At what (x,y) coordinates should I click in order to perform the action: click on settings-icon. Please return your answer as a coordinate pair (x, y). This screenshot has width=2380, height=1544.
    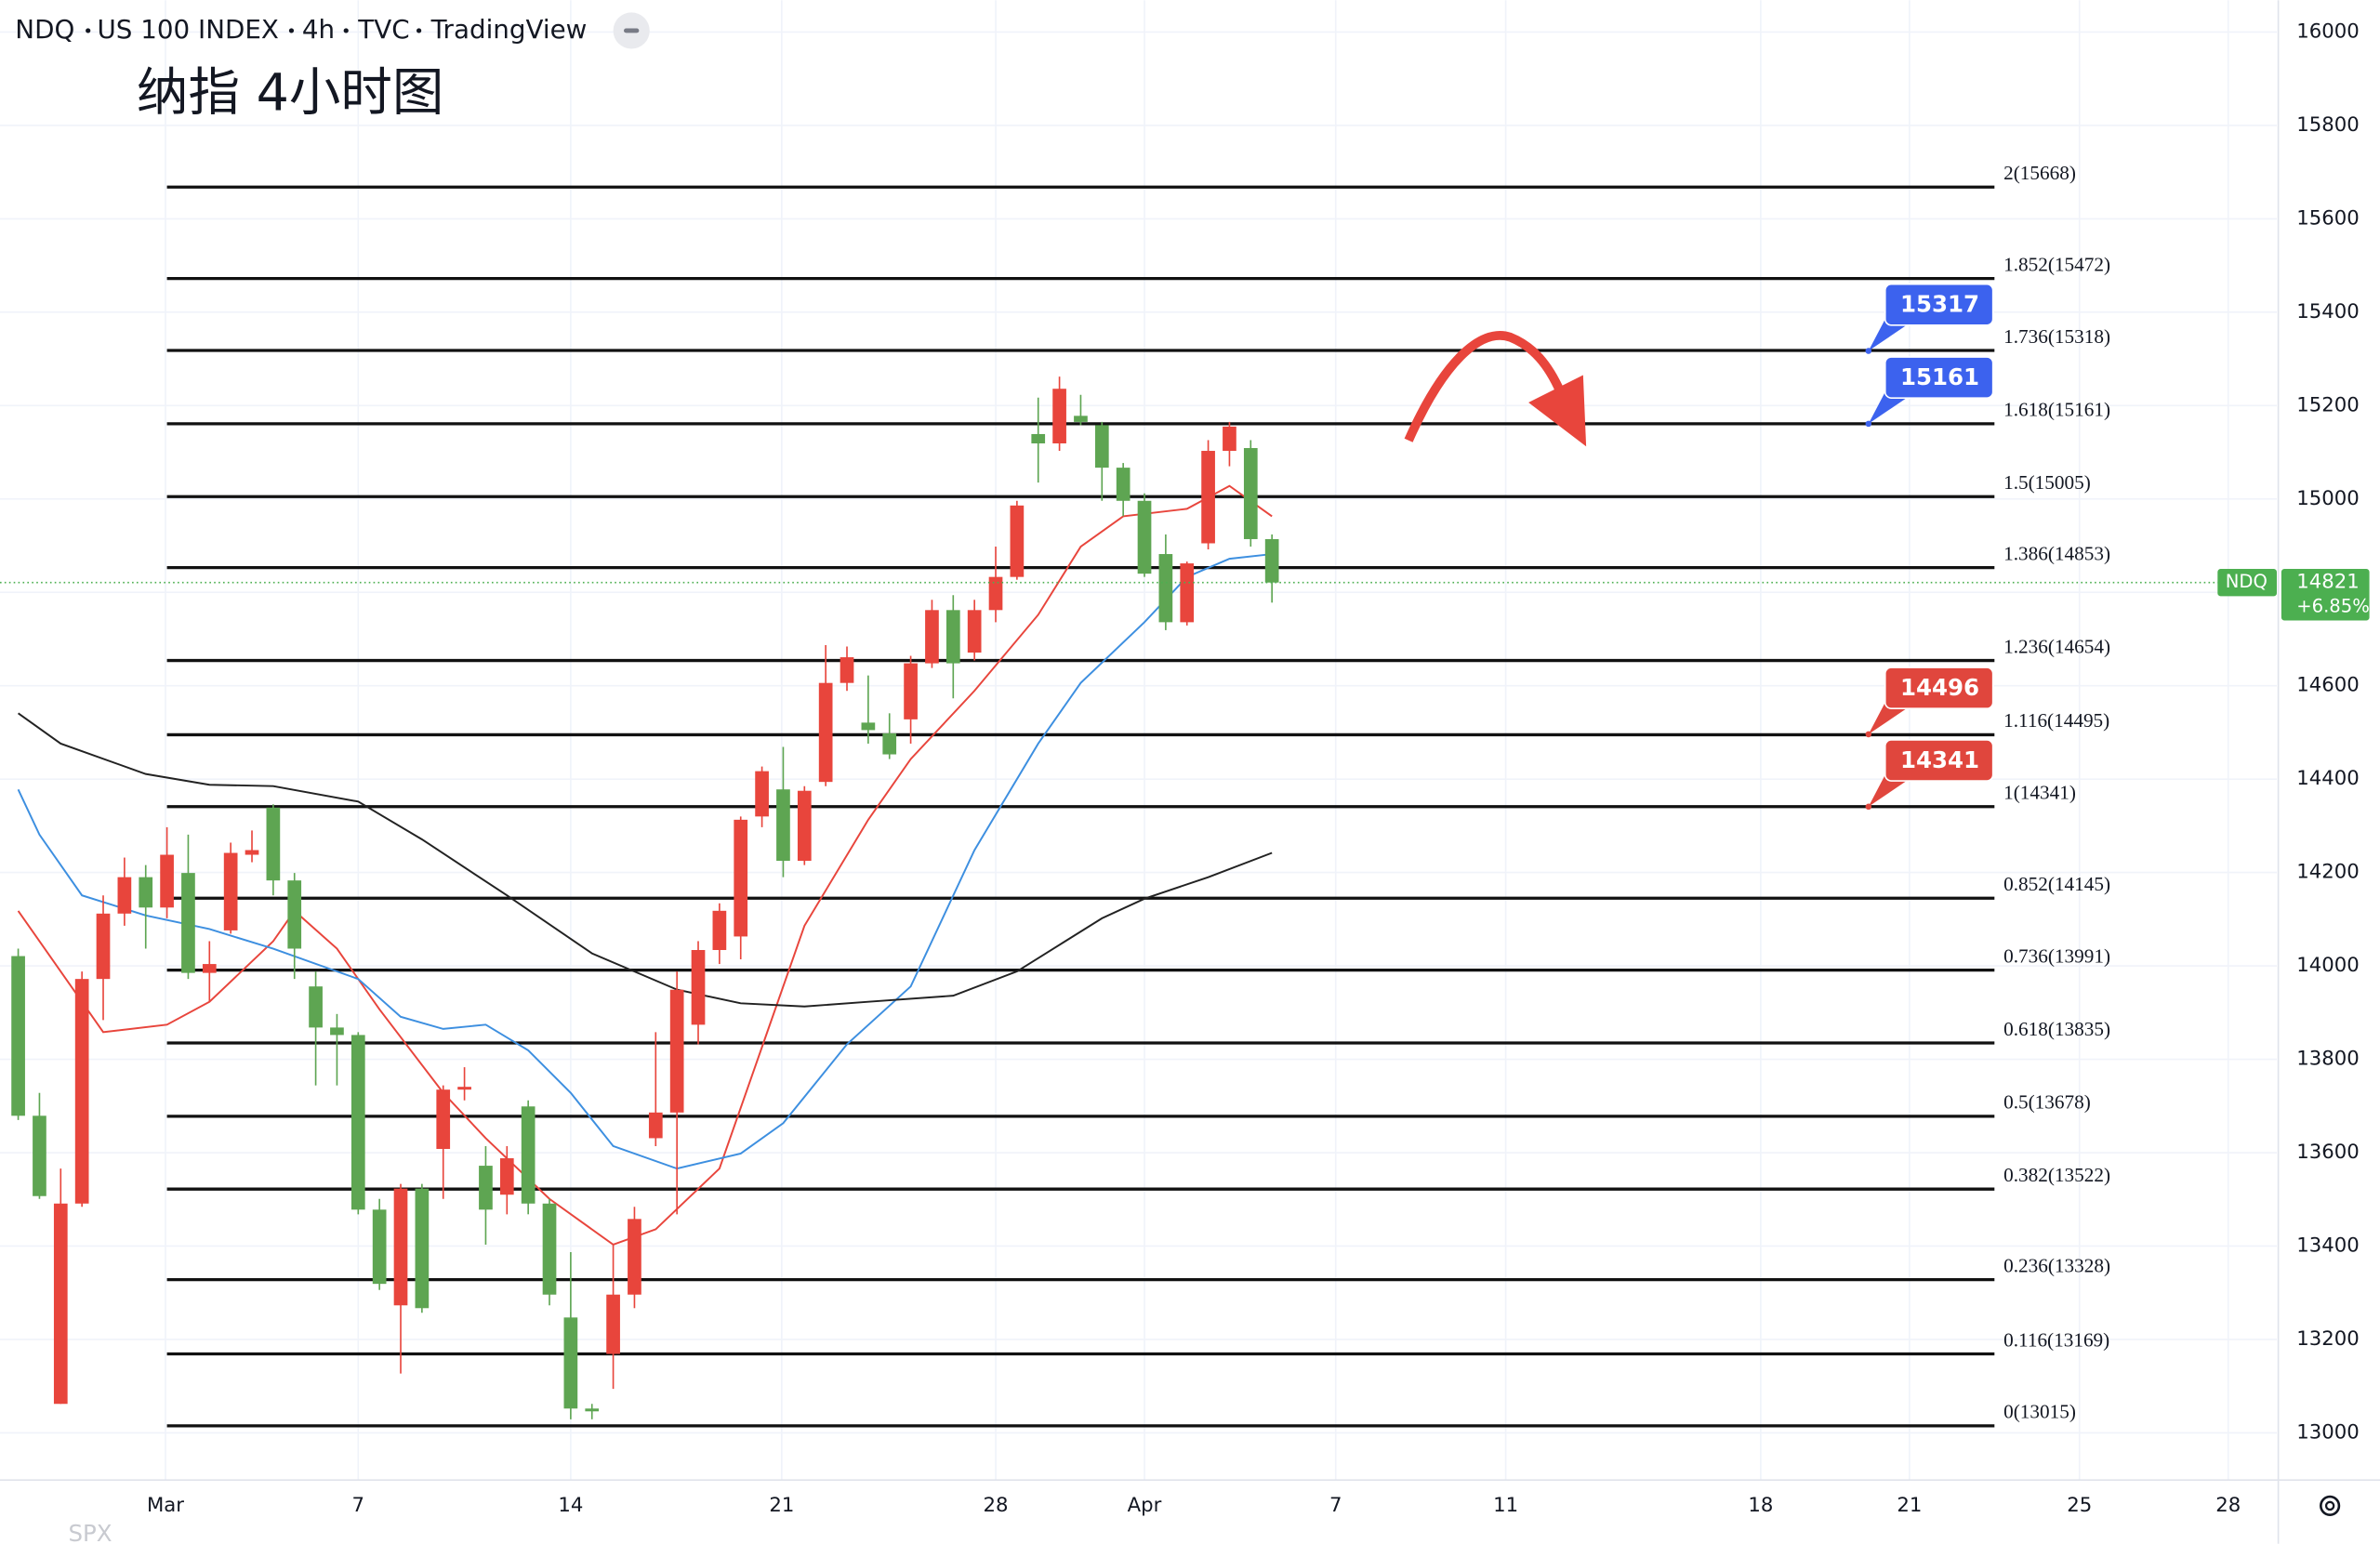
    Looking at the image, I should click on (2330, 1506).